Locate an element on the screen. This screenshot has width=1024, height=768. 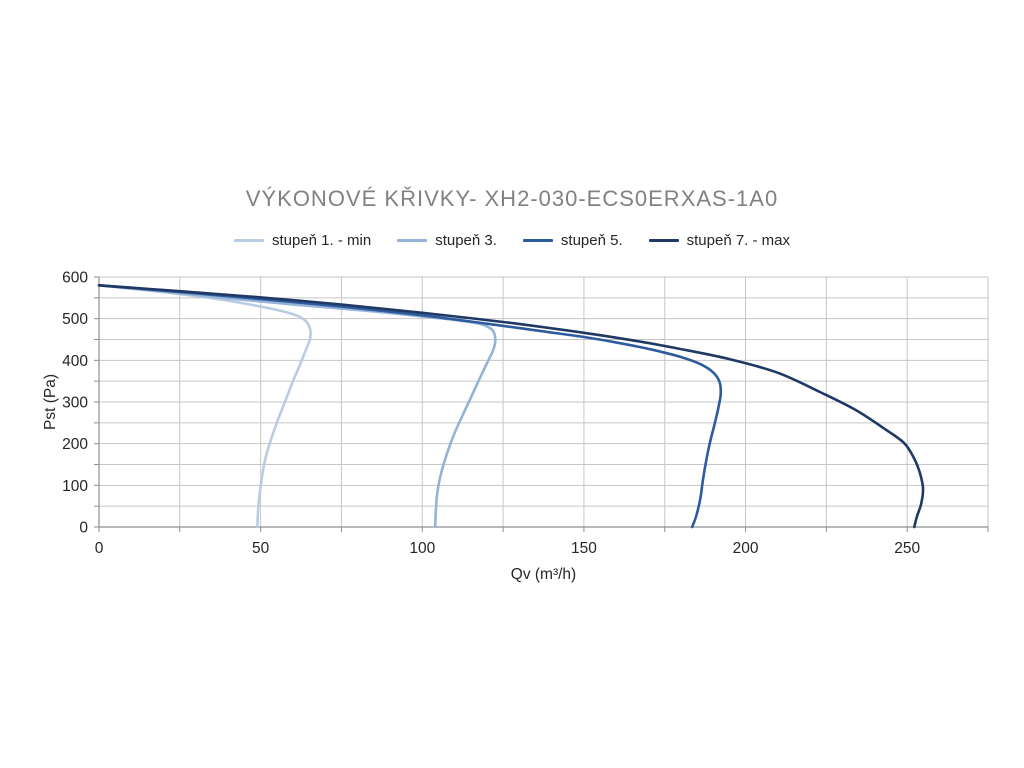
legend-label: stupeň 1. - min is located at coordinates (321, 240).